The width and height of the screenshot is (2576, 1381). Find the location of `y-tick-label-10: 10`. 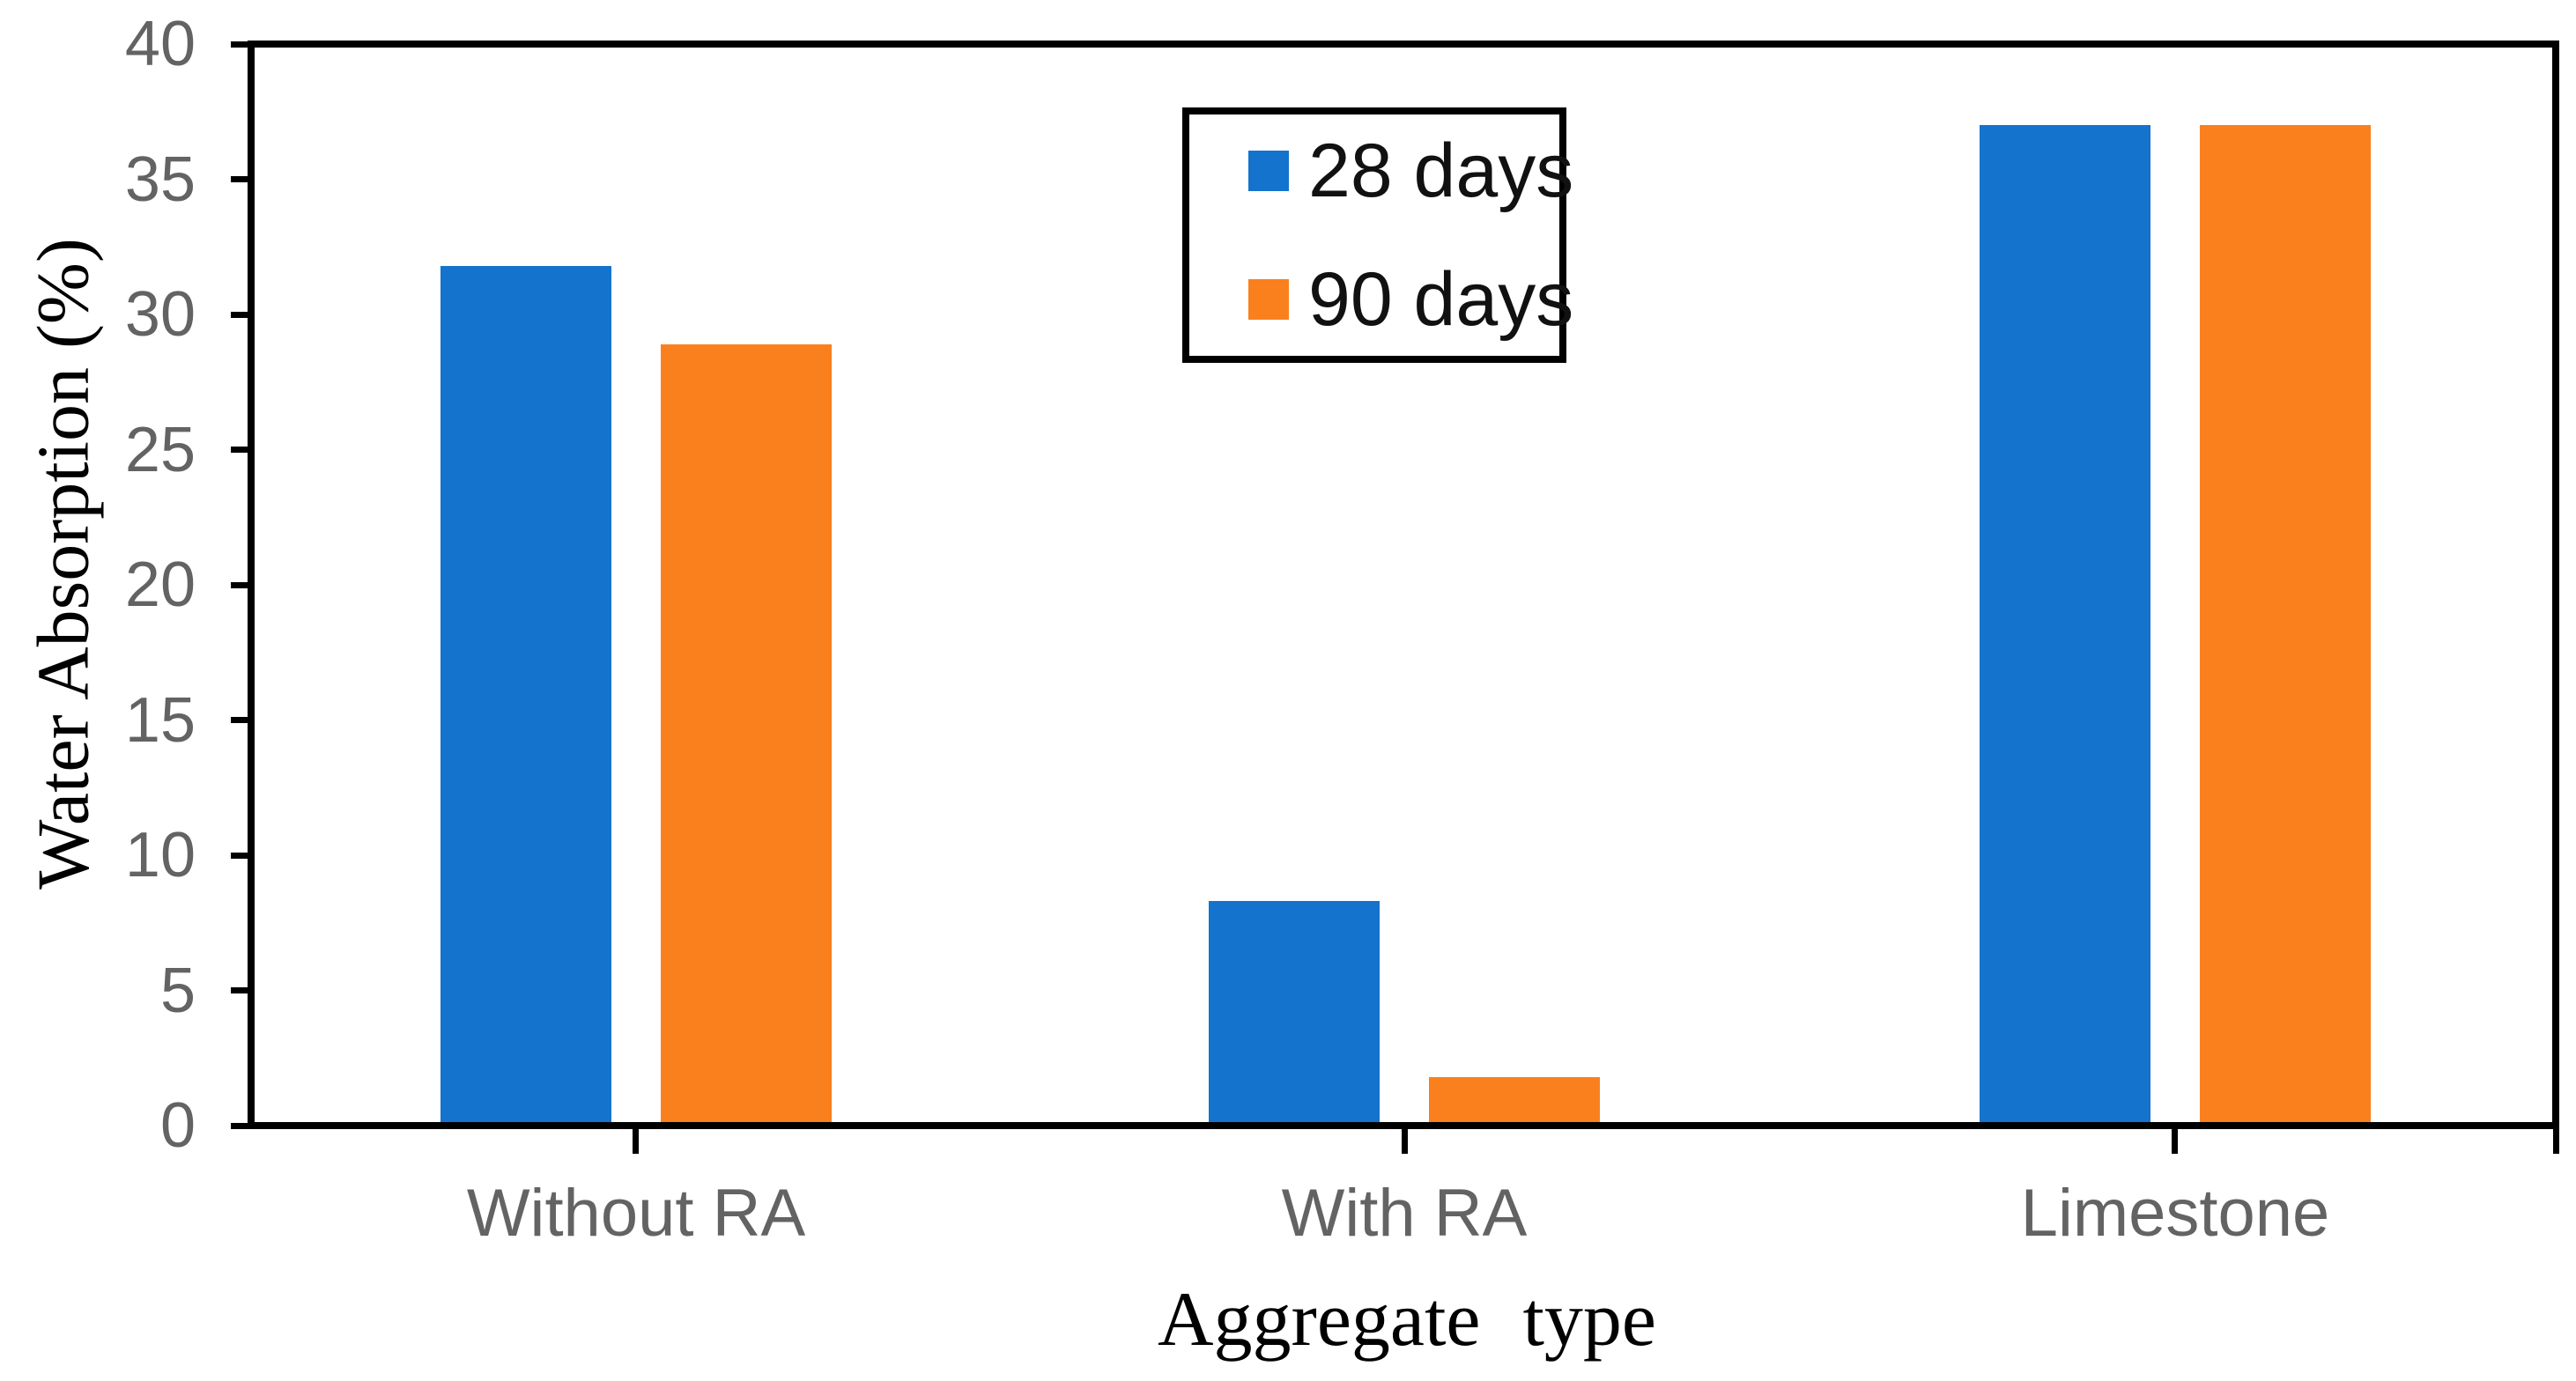

y-tick-label-10: 10 is located at coordinates (160, 855).